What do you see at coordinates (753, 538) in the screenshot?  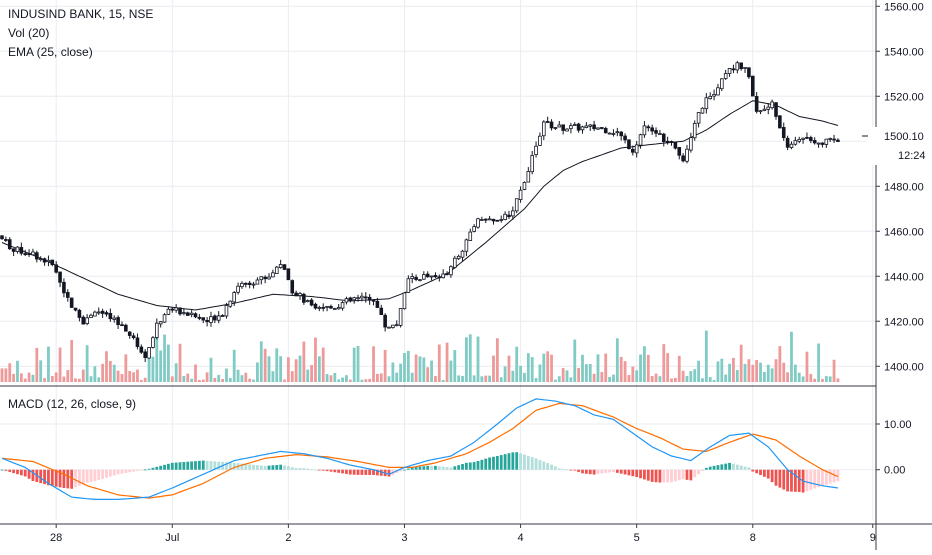 I see `time-tick-label: 8` at bounding box center [753, 538].